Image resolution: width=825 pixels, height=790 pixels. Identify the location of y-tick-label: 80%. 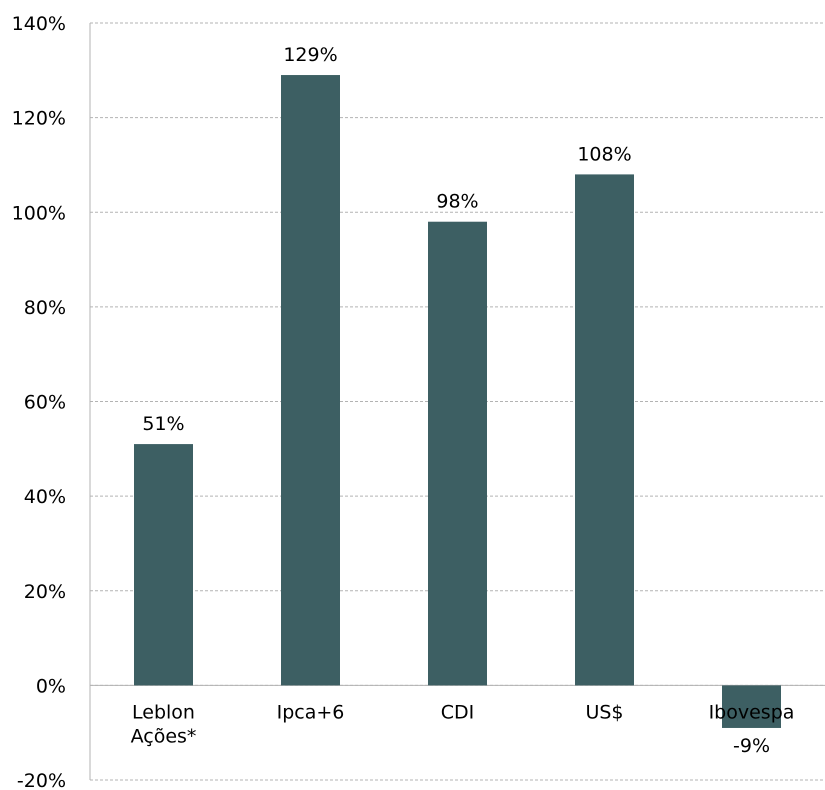
(45, 308).